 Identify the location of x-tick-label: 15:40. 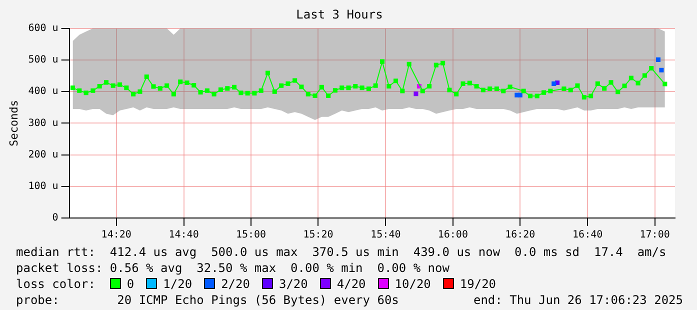
(385, 235).